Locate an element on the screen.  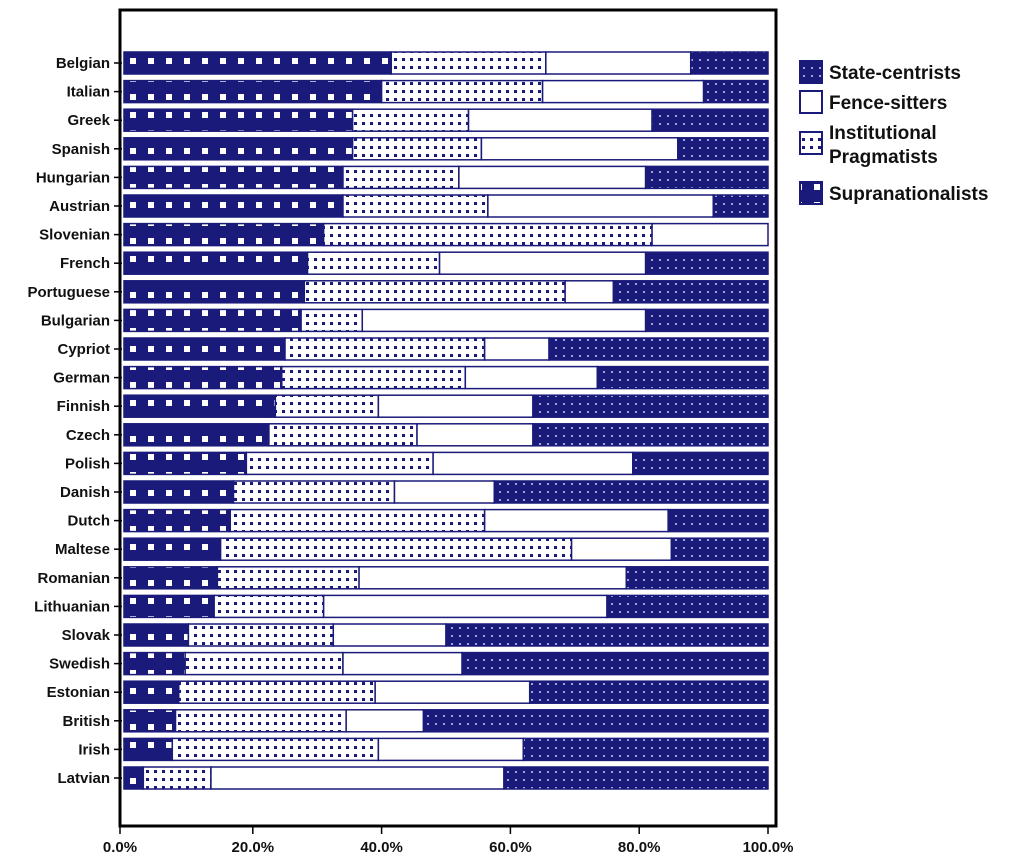
bar-segment-finnish-state-centrists is located at coordinates (650, 406).